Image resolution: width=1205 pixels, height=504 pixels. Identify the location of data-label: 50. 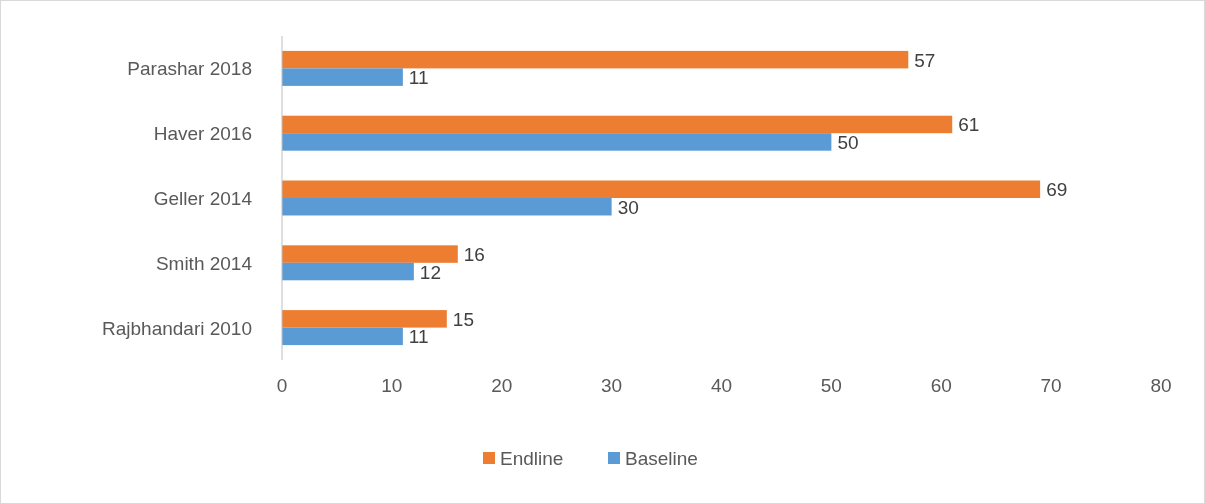
(848, 142).